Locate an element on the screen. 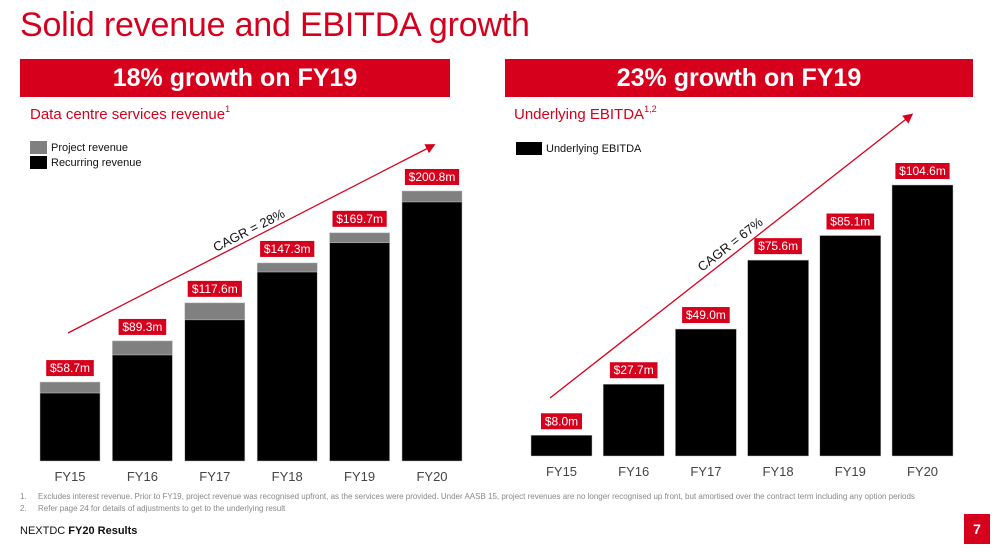  revenue-data-label-fy18: $147.3m is located at coordinates (287, 249).